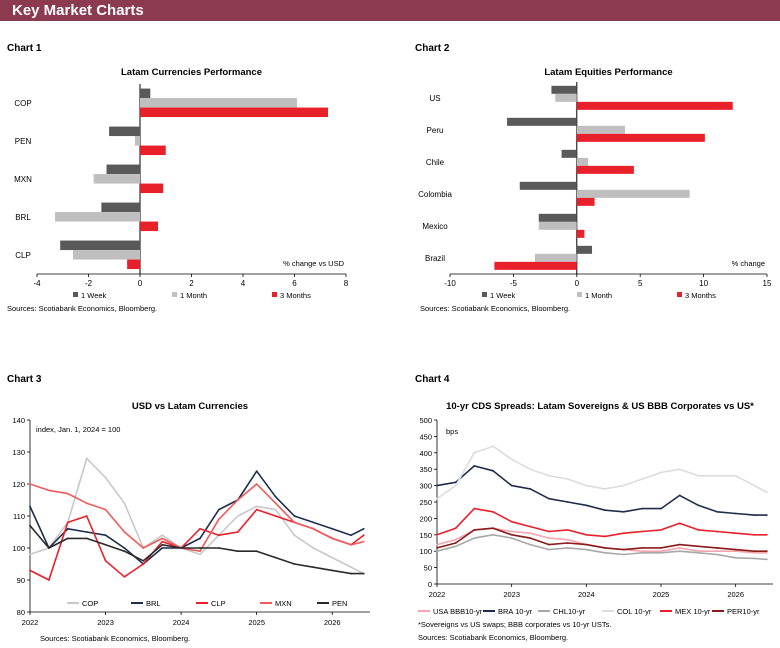  What do you see at coordinates (78, 429) in the screenshot?
I see `chart3-units-annotation: index, Jan. 1, 2024 = 100` at bounding box center [78, 429].